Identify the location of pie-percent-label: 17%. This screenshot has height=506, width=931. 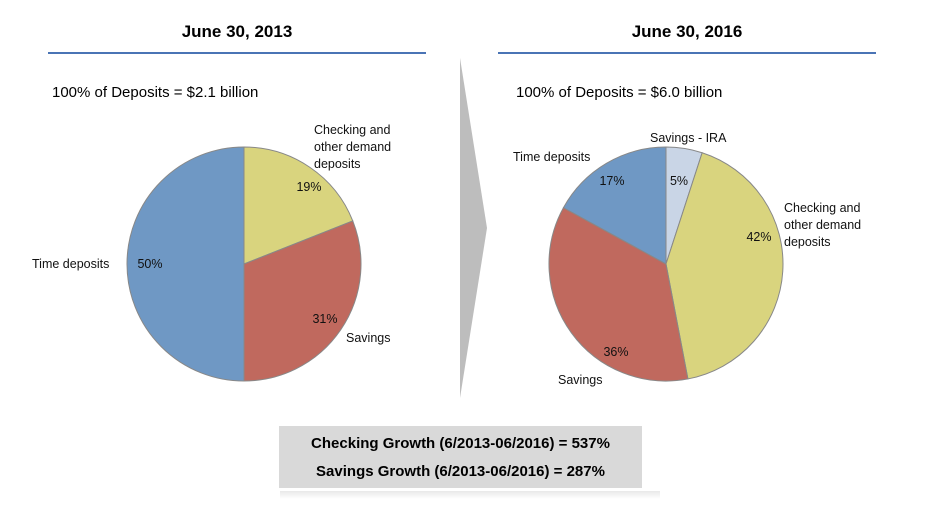
(611, 181).